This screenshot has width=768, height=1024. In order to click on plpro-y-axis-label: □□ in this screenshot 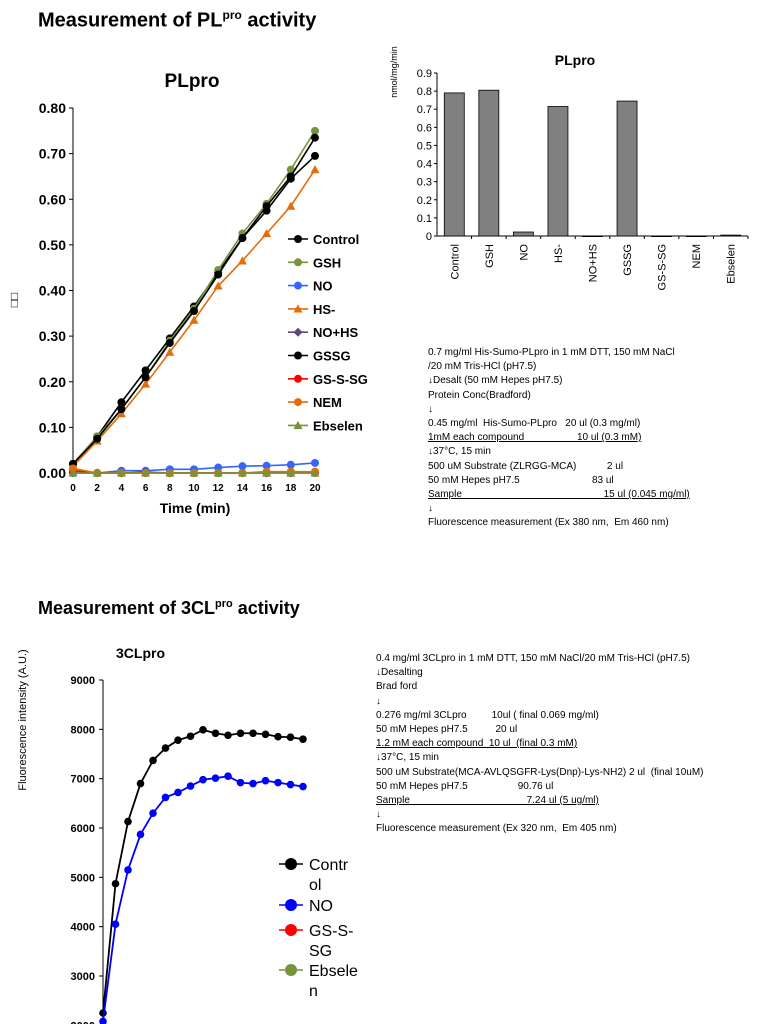, I will do `click(14, 300)`.